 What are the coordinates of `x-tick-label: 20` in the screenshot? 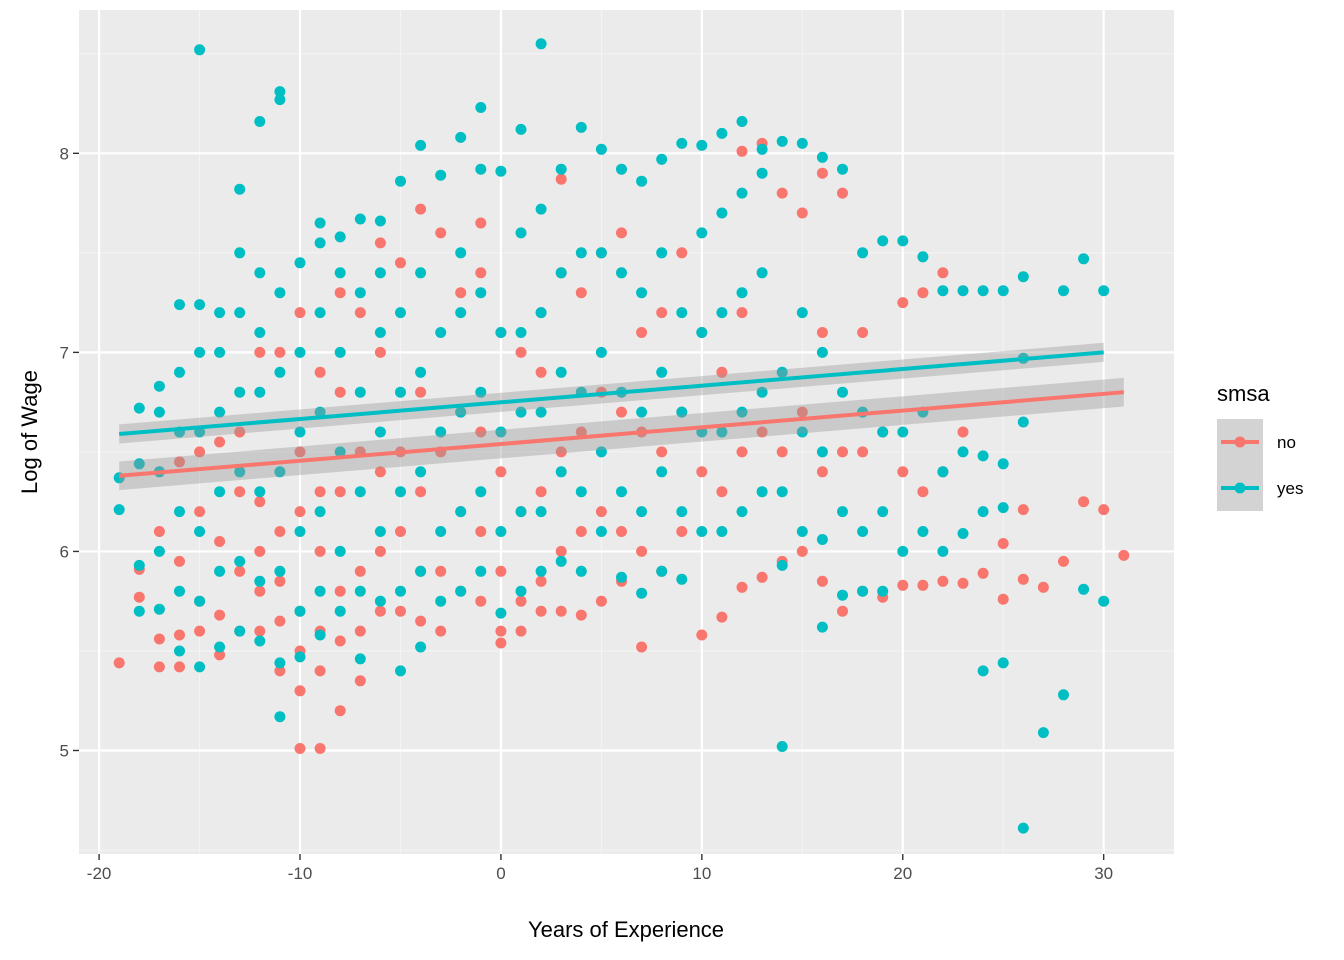 It's located at (902, 873).